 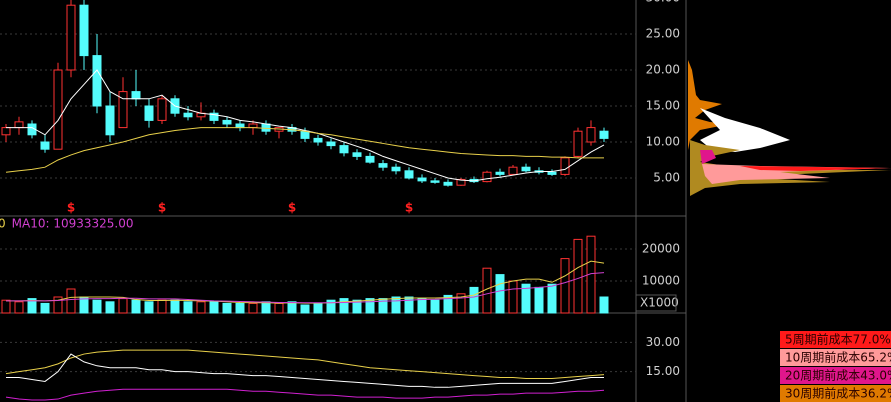 I want to click on y-tick-label: 15.00, so click(x=663, y=106).